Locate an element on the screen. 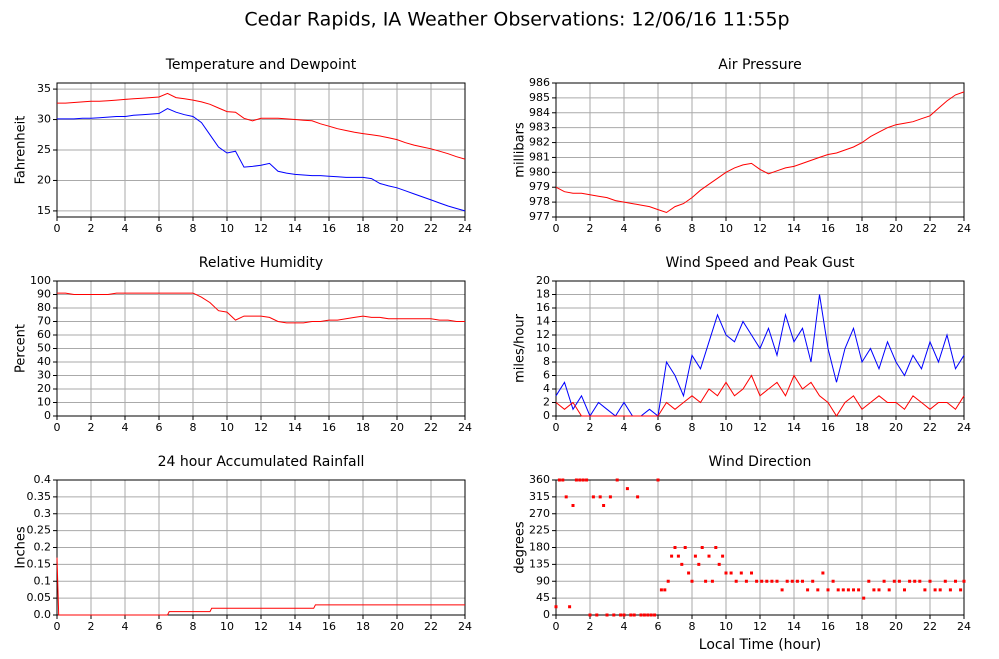 This screenshot has width=999, height=659. y-tick-label: 90 is located at coordinates (44, 294).